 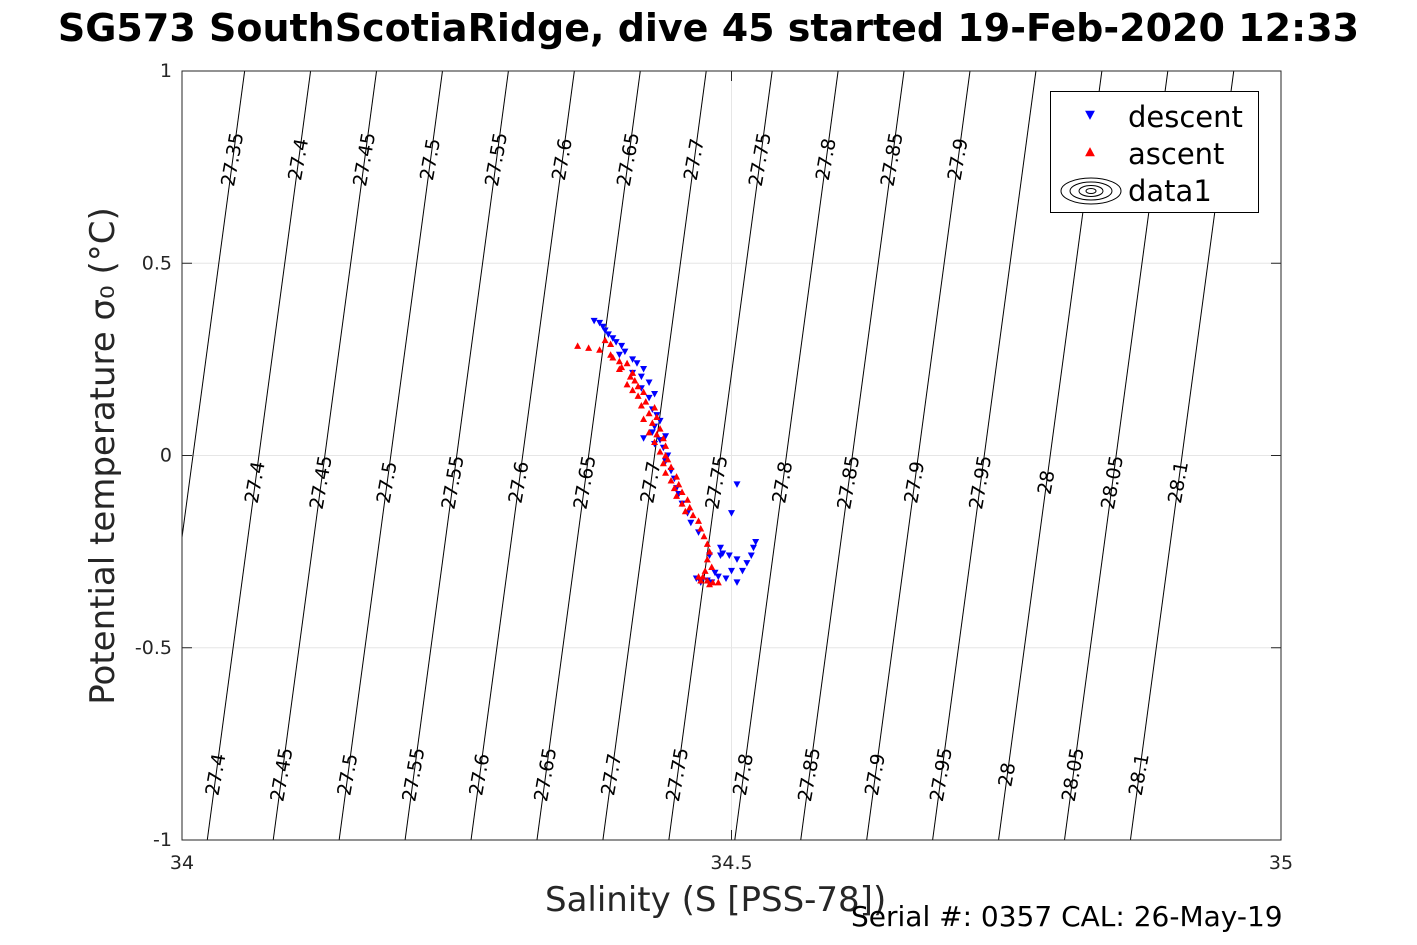 What do you see at coordinates (731, 863) in the screenshot?
I see `x-tick-label: 34.5` at bounding box center [731, 863].